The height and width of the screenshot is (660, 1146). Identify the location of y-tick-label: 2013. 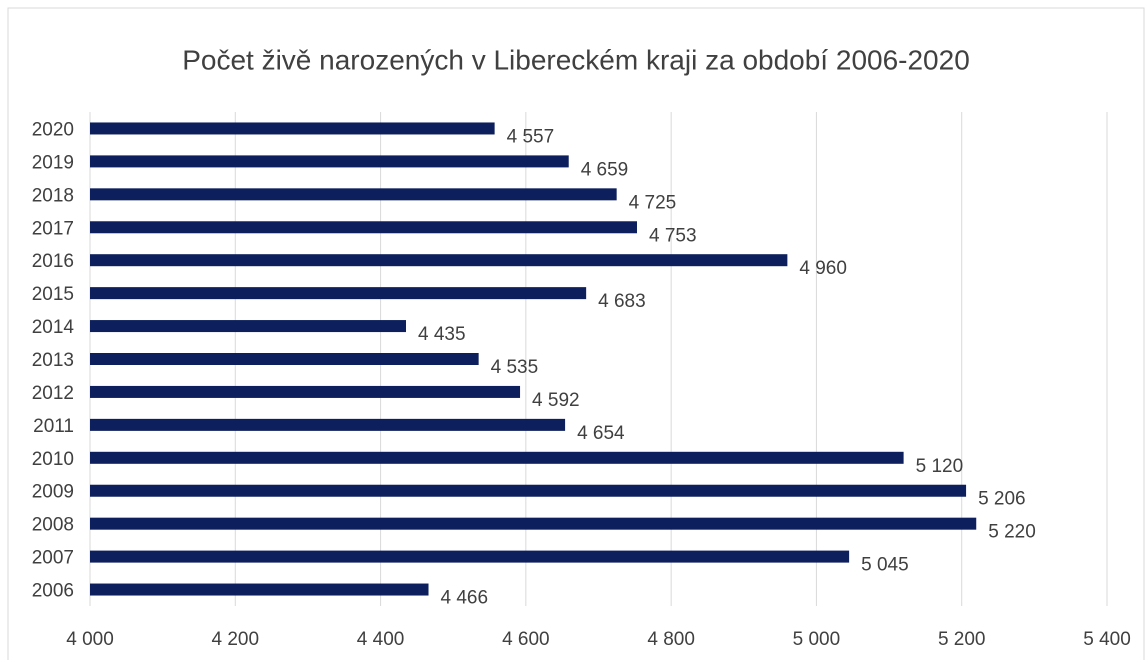
(53, 360).